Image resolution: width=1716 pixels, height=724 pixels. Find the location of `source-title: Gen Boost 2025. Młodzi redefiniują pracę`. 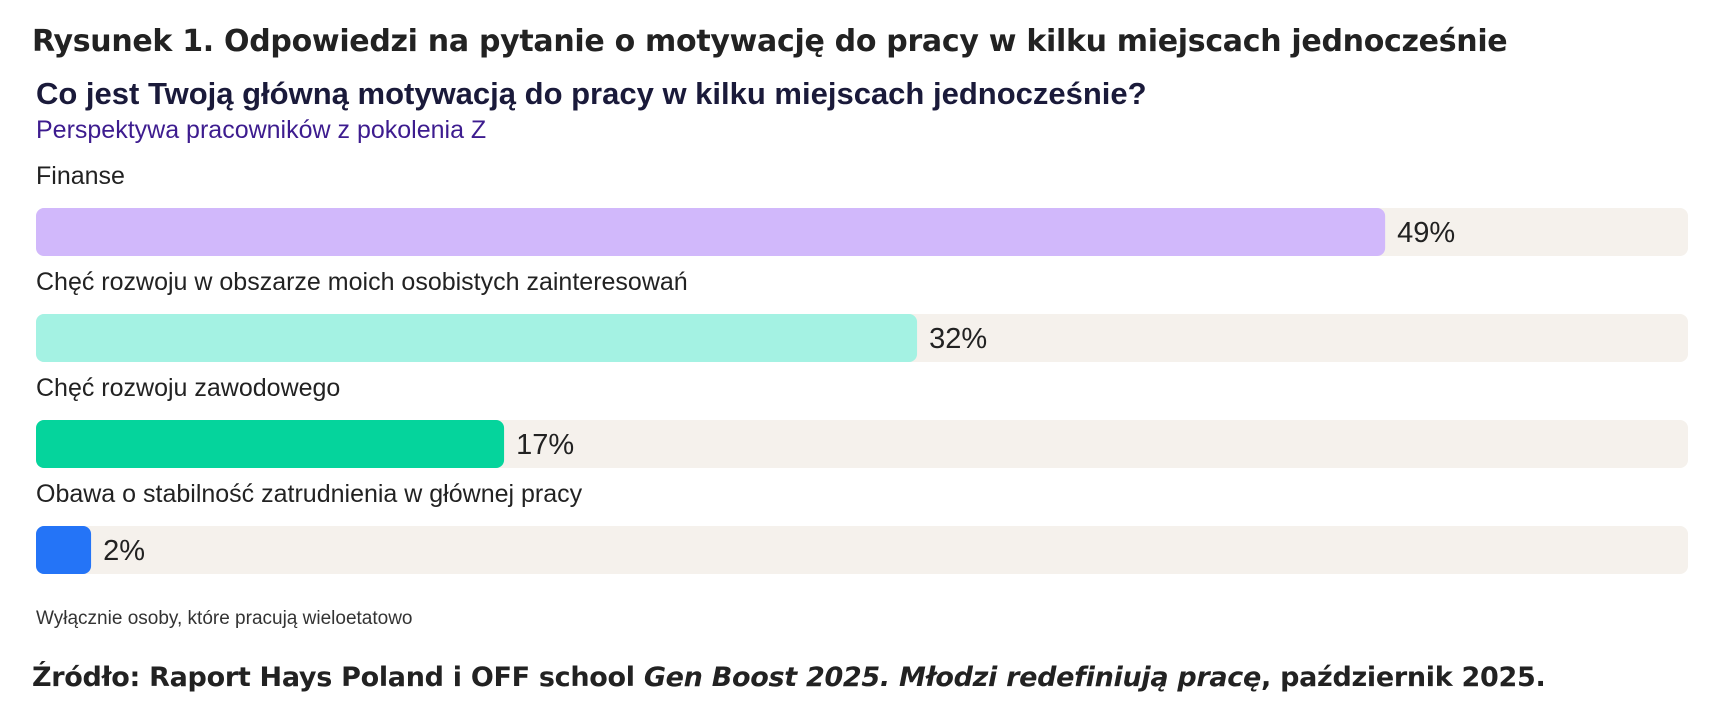

source-title: Gen Boost 2025. Młodzi redefiniują pracę is located at coordinates (952, 677).